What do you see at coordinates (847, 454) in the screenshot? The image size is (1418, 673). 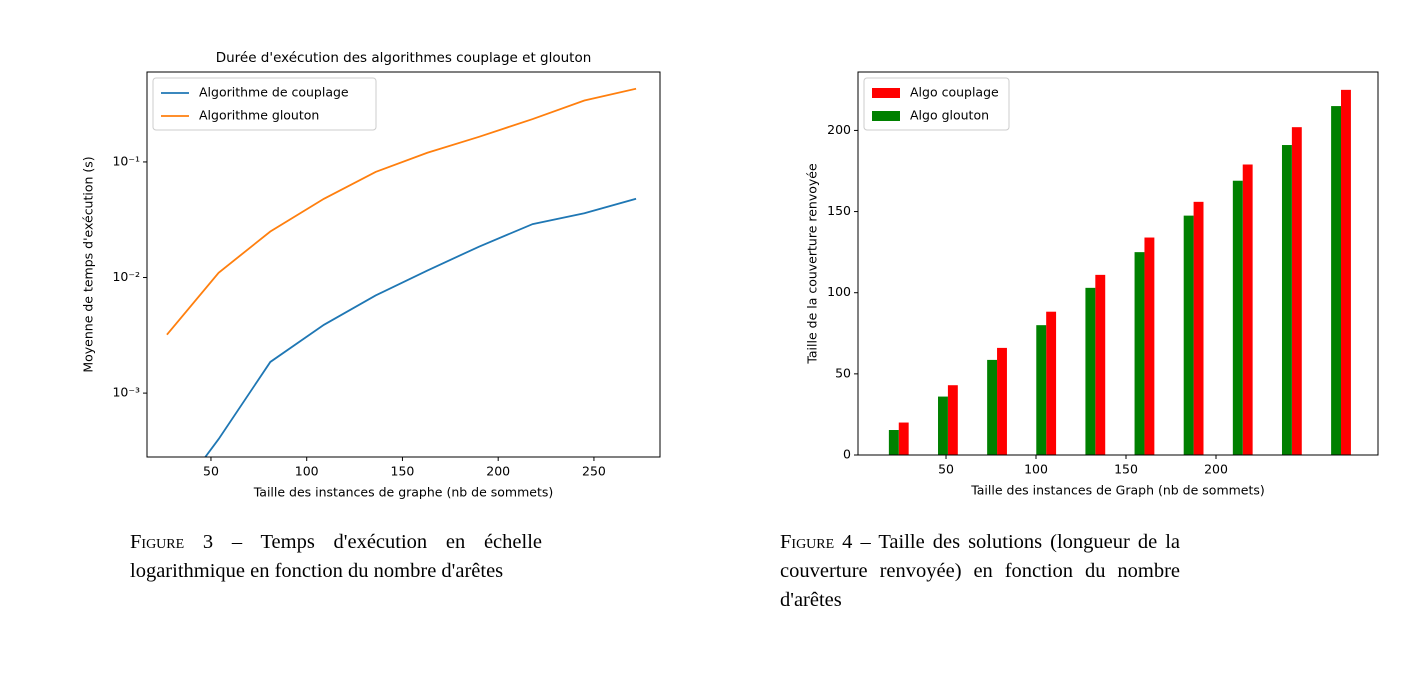 I see `y-tick-label: 0` at bounding box center [847, 454].